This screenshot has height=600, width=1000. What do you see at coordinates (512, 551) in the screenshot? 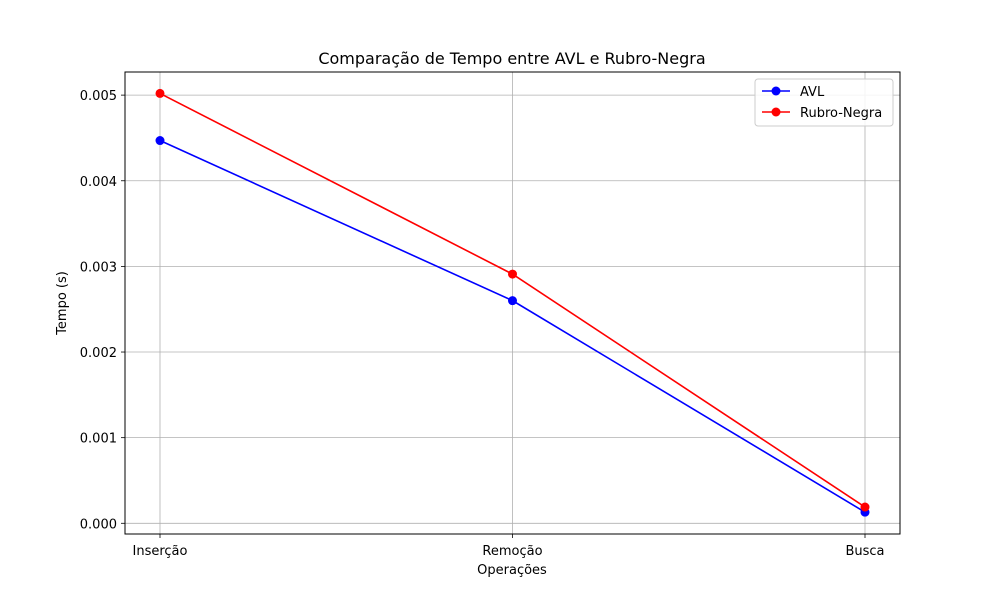
I see `x-tick-label: Remoção` at bounding box center [512, 551].